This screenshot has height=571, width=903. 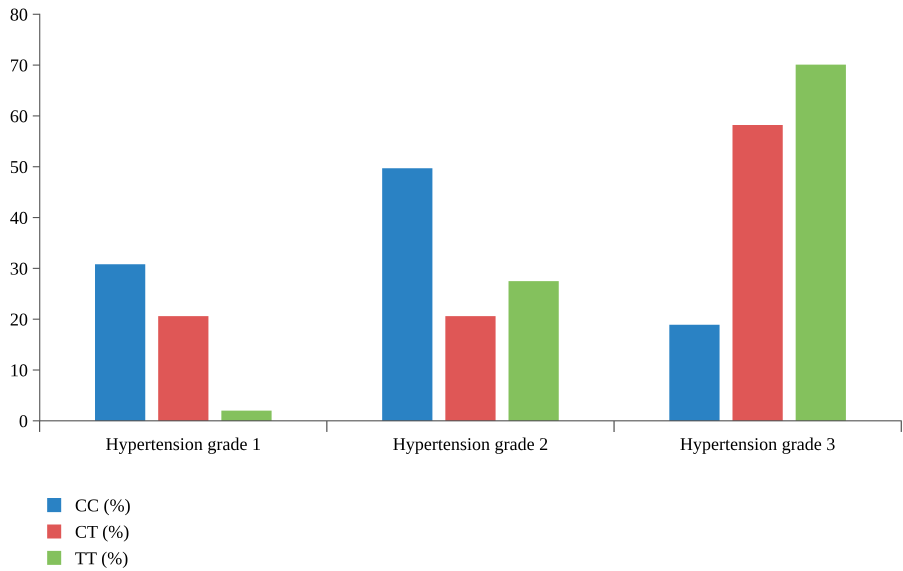 What do you see at coordinates (470, 445) in the screenshot?
I see `x-tick-label: Hypertension grade 2` at bounding box center [470, 445].